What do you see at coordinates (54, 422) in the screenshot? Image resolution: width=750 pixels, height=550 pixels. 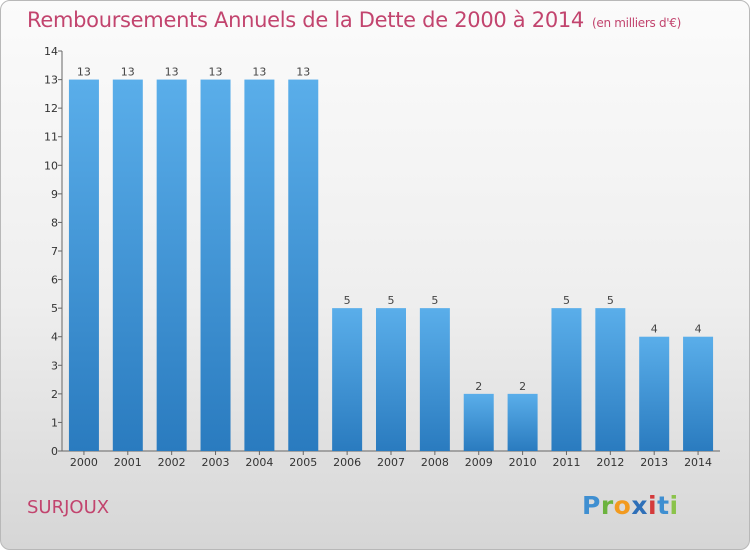 I see `y-tick-label: 1` at bounding box center [54, 422].